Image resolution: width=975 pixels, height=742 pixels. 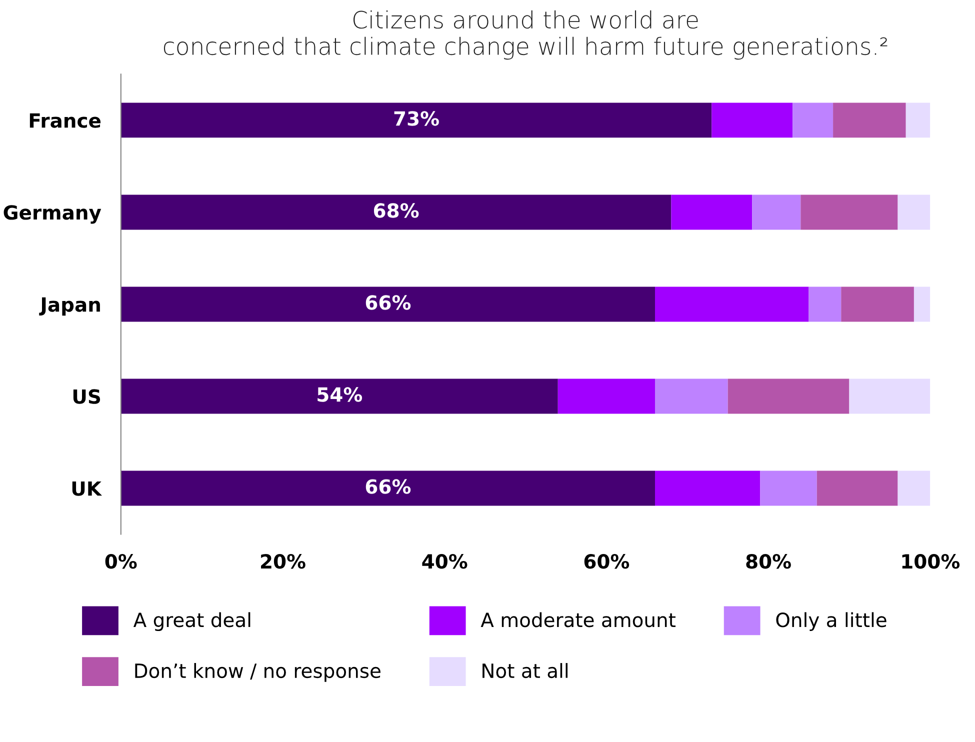 I want to click on data-label: 68%, so click(x=396, y=210).